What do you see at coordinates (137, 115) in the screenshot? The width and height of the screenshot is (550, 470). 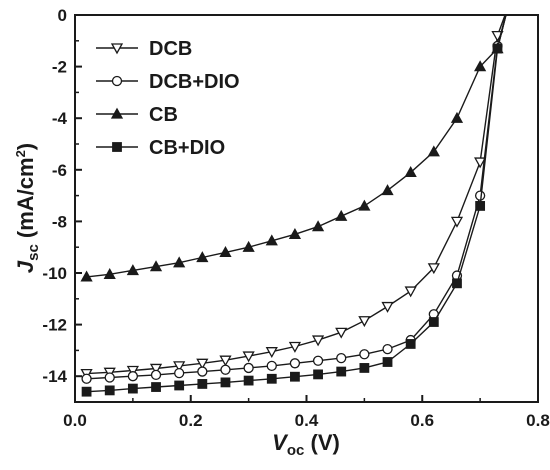 I see `legend-item: CB` at bounding box center [137, 115].